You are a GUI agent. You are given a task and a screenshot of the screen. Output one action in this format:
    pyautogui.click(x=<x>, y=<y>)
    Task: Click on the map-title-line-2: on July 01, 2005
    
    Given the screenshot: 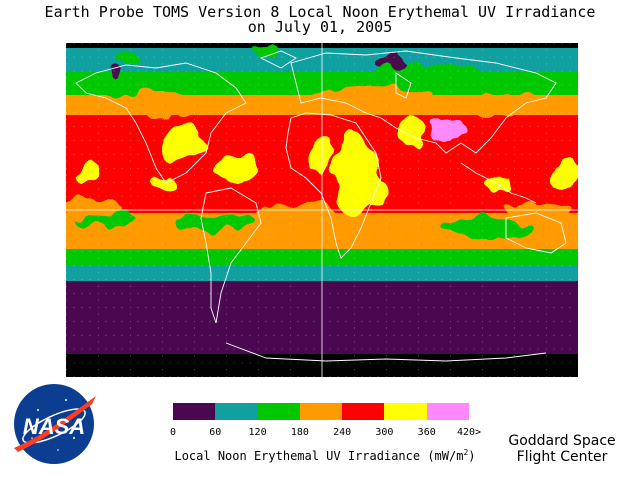 What is the action you would take?
    pyautogui.click(x=320, y=27)
    